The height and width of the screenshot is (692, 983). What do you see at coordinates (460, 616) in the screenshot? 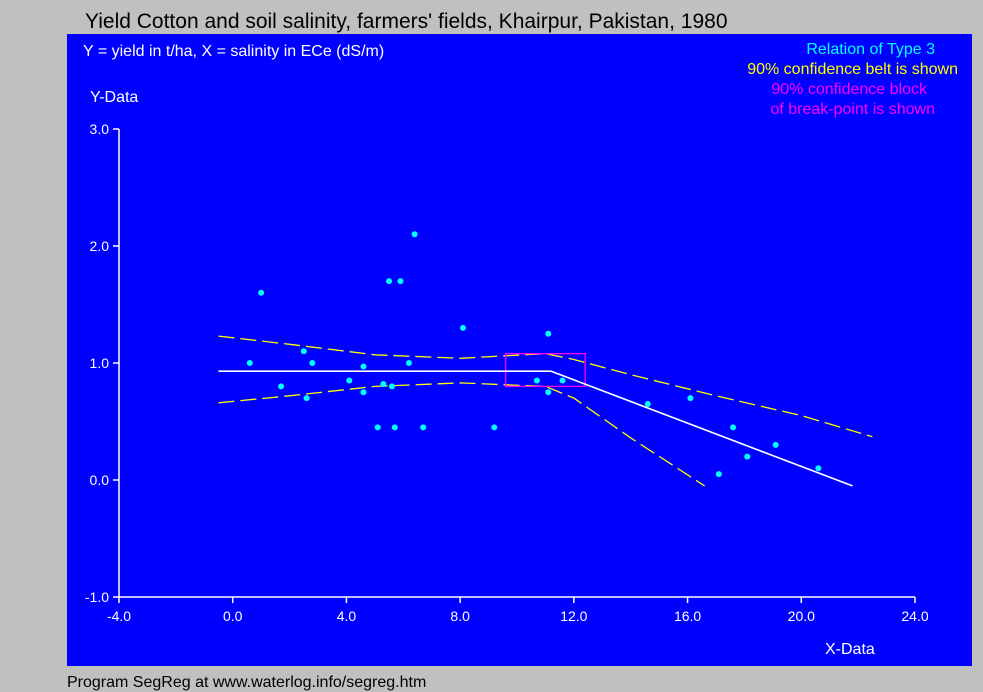
I see `x-tick-label: 8.0` at bounding box center [460, 616].